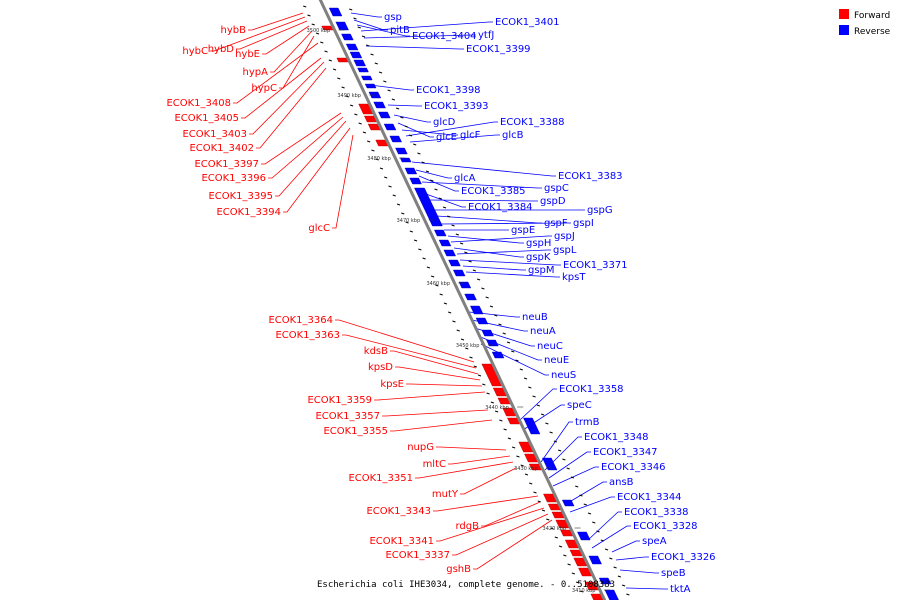 This screenshot has height=600, width=900. Describe the element at coordinates (595, 265) in the screenshot. I see `gene-label-ecok1-3371: ECOK1_3371` at that location.